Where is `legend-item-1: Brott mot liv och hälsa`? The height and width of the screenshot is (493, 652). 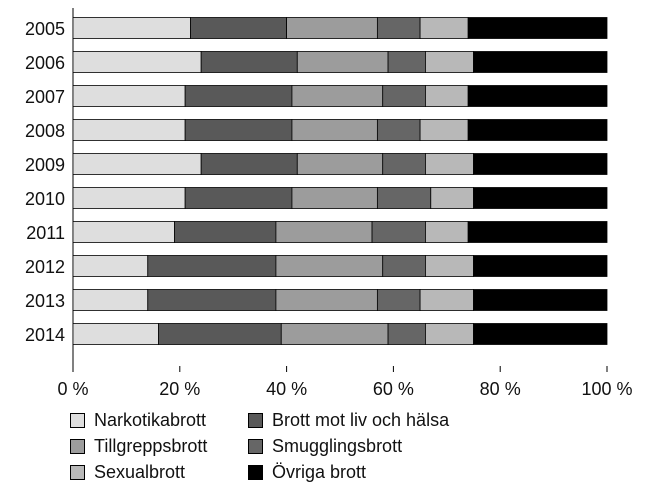 legend-item-1: Brott mot liv och hälsa is located at coordinates (348, 420).